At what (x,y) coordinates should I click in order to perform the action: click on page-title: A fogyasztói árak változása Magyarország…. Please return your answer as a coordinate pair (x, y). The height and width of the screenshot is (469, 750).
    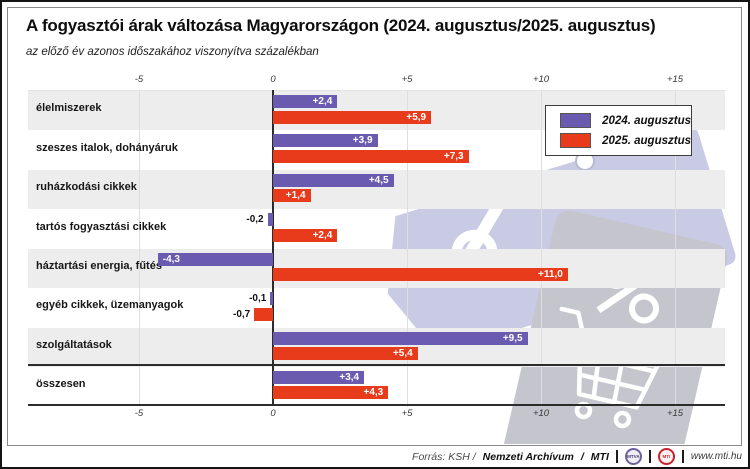
    Looking at the image, I should click on (341, 25).